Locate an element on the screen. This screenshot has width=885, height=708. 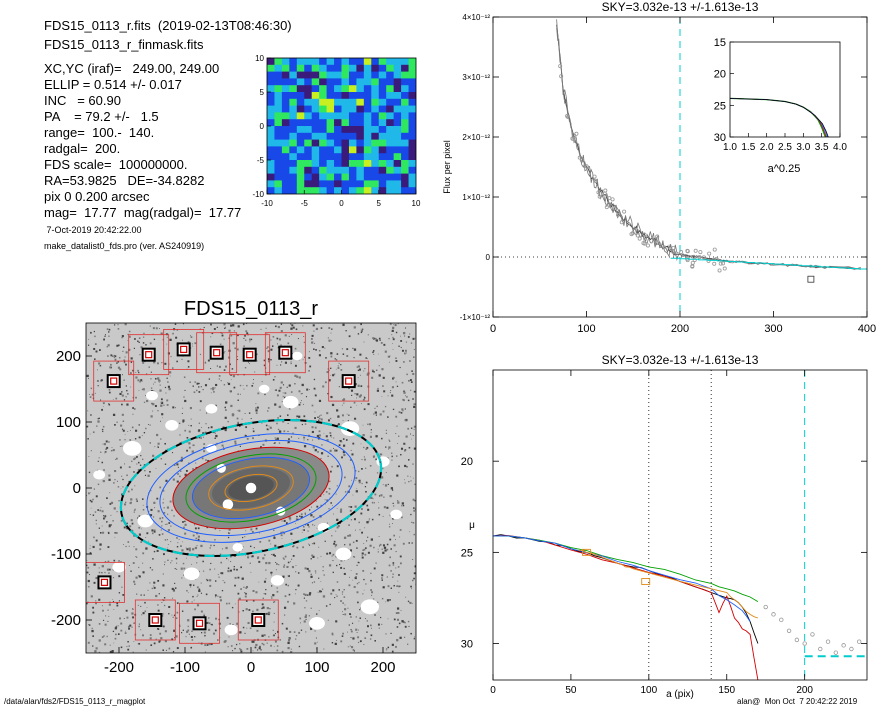
sky-xtick-label: 0 is located at coordinates (493, 329).